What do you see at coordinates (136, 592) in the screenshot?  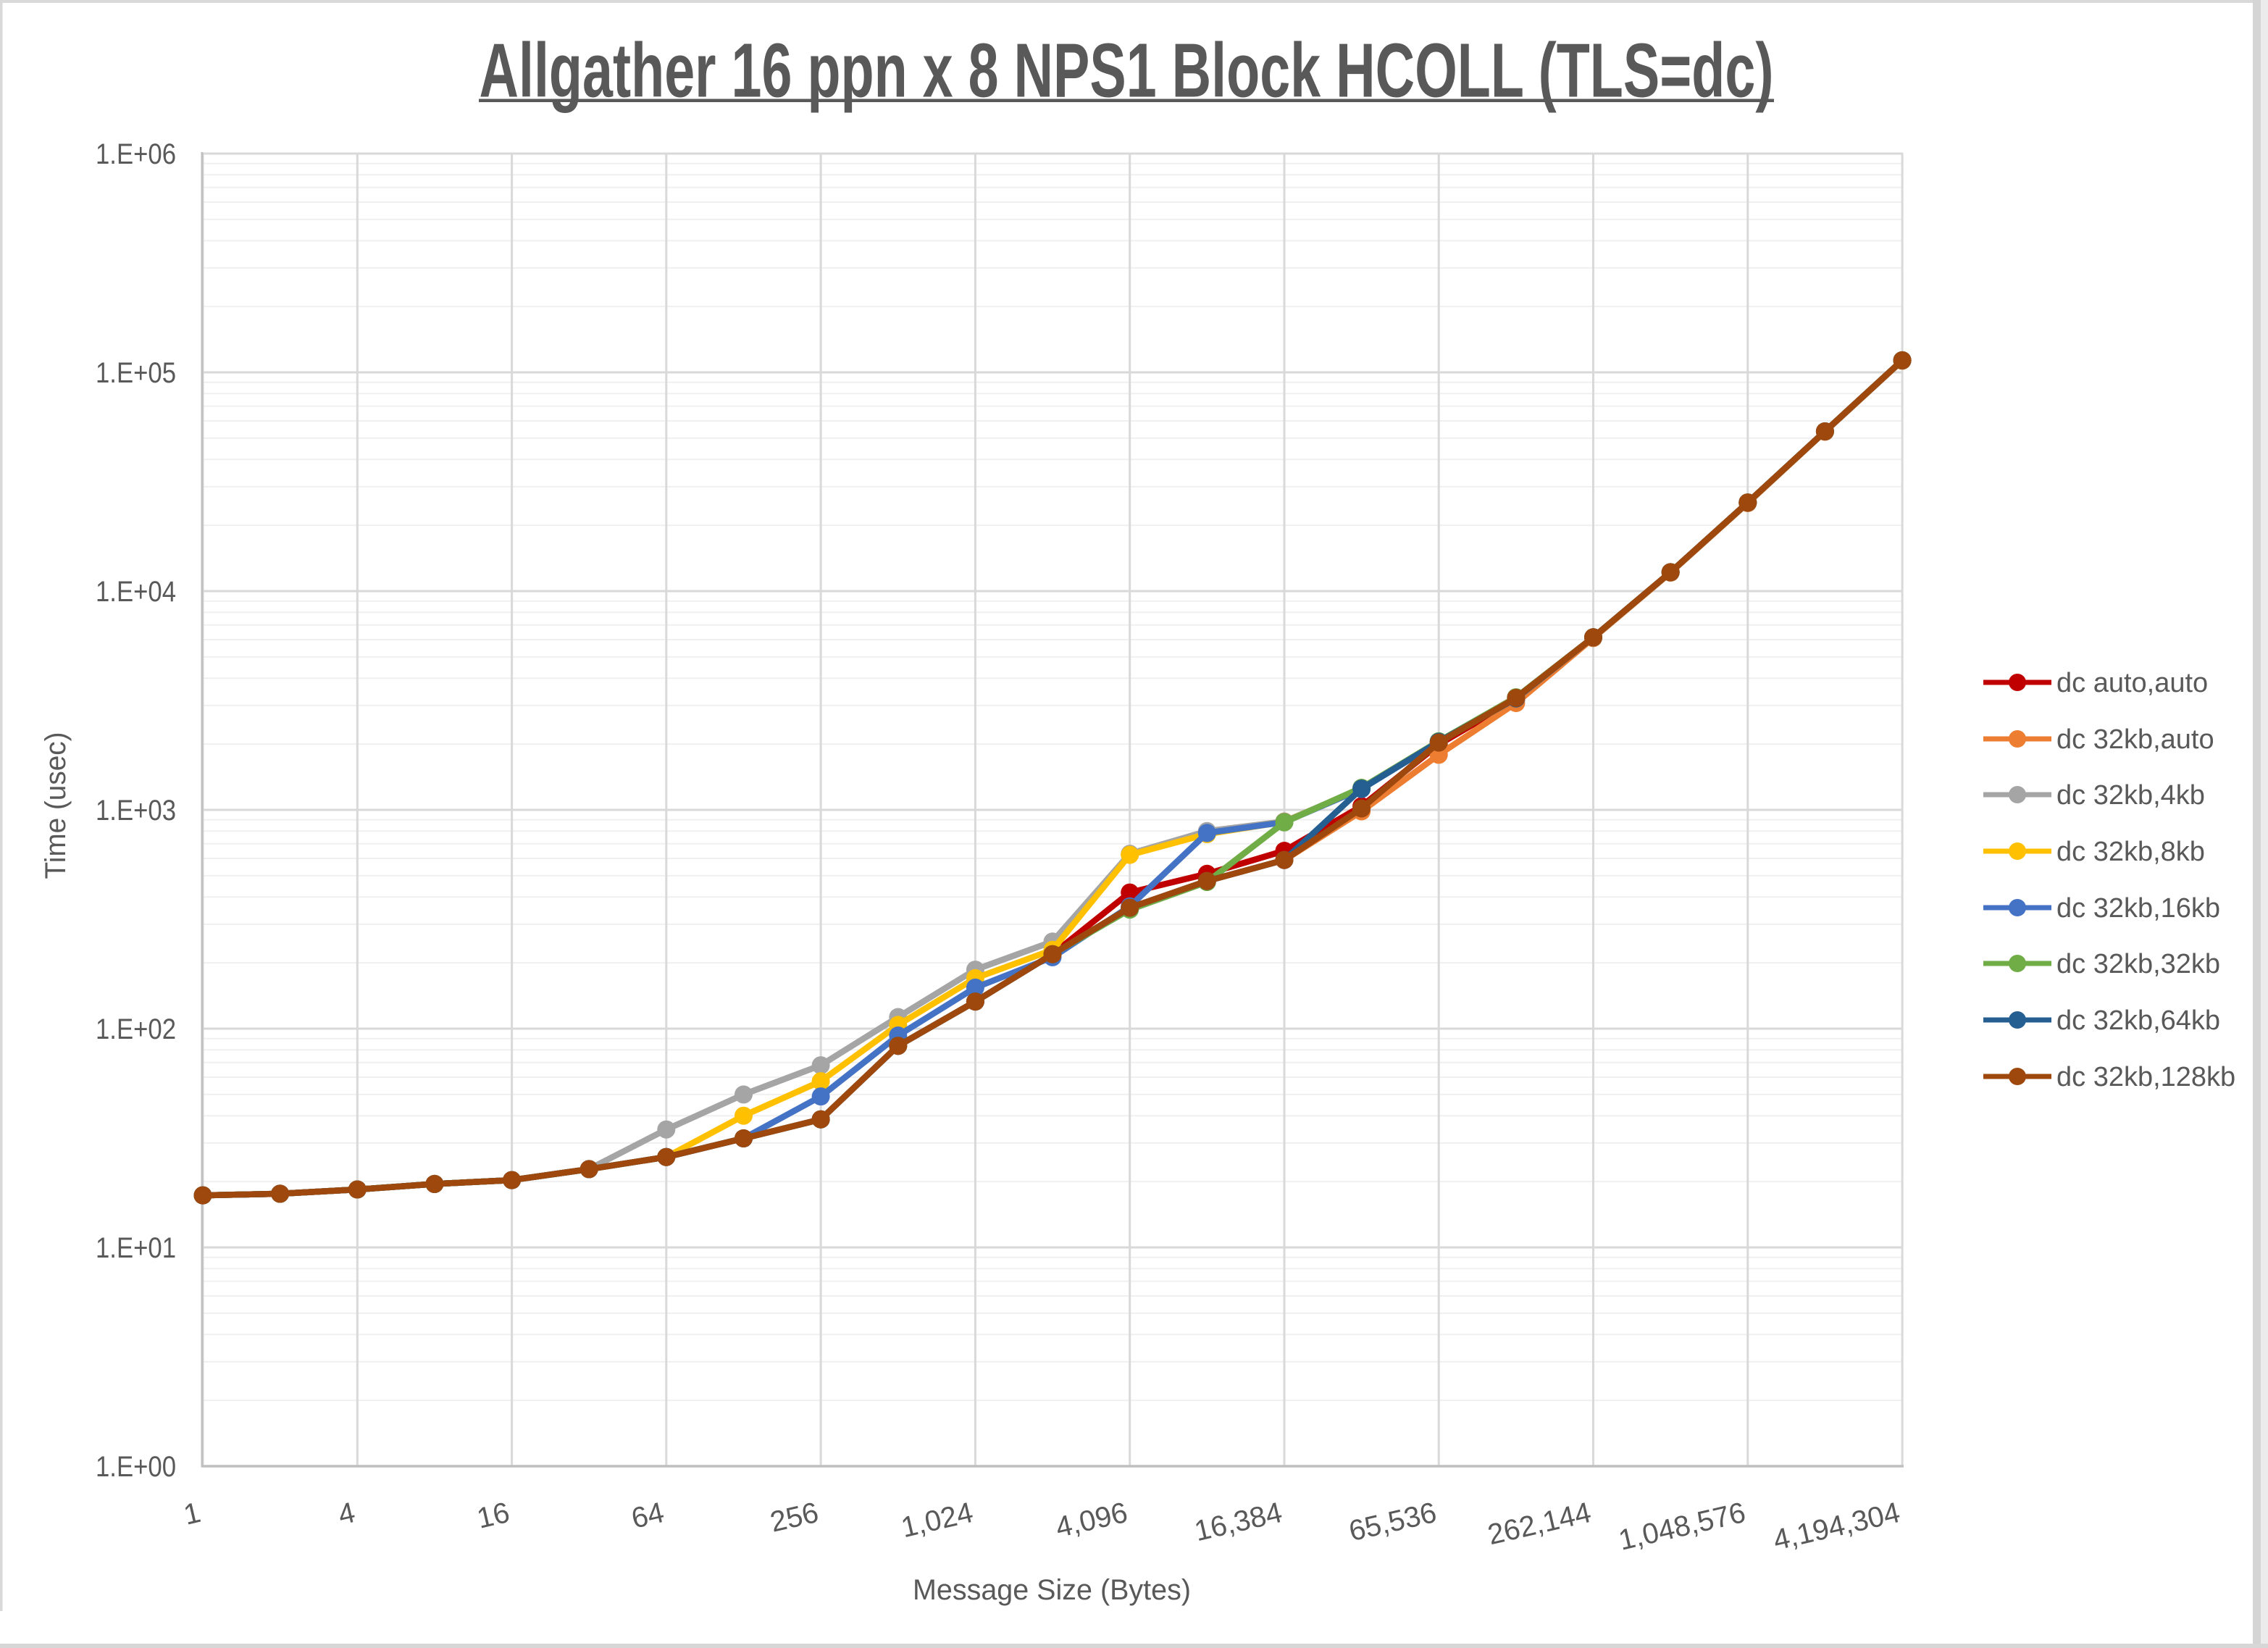 I see `svg-text: 1.E+04` at bounding box center [136, 592].